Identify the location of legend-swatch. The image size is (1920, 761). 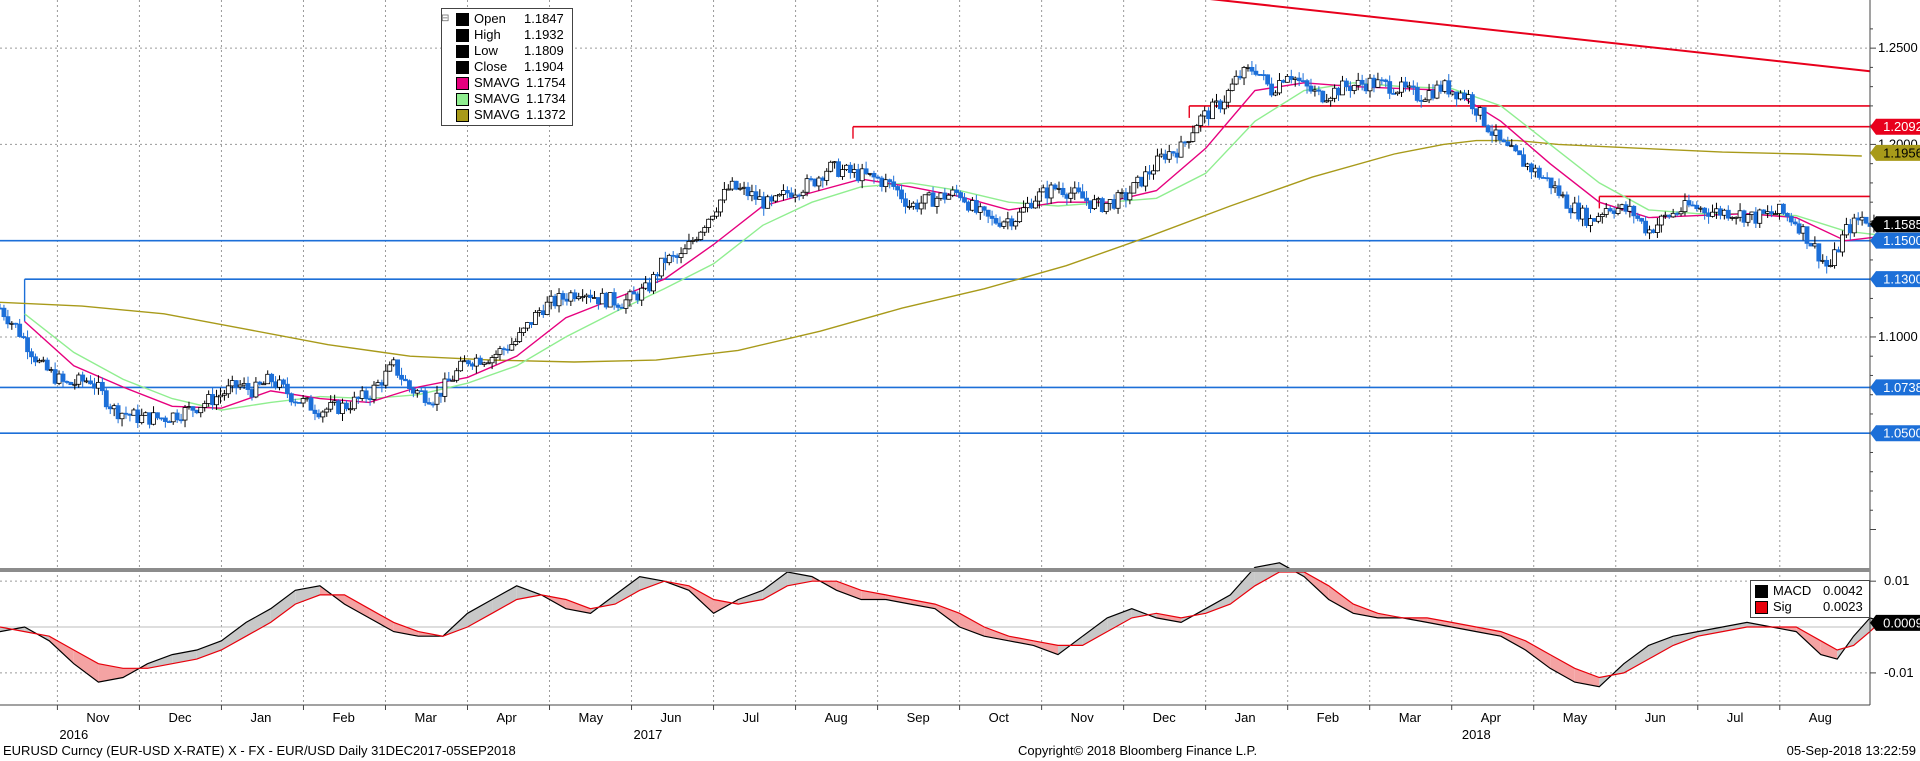
(462, 83).